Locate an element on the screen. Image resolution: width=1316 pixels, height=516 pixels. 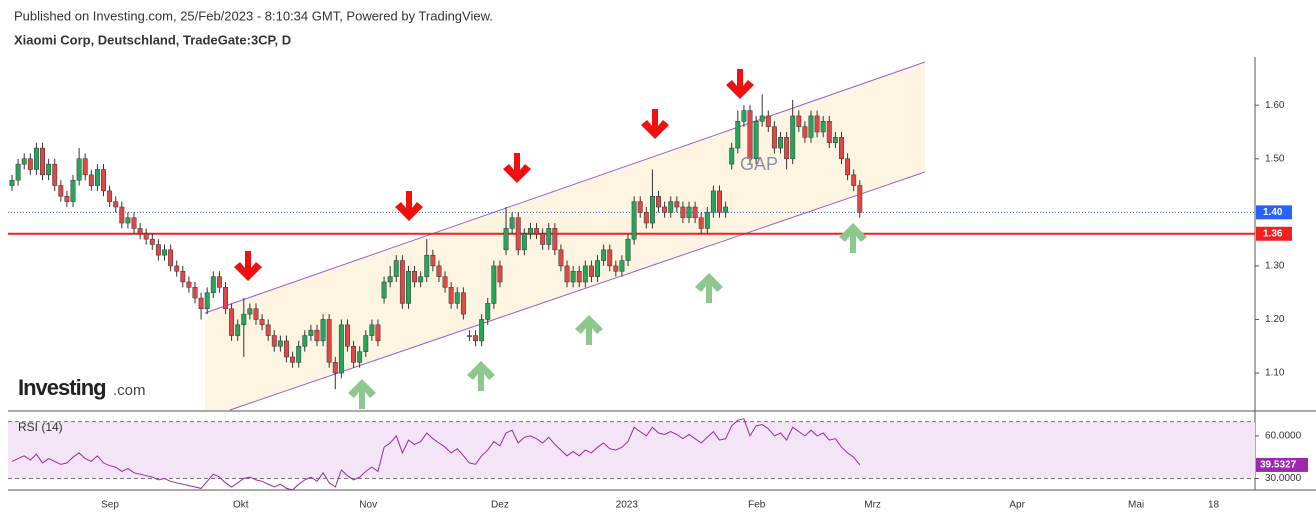
x-tick-label: Nov is located at coordinates (368, 505).